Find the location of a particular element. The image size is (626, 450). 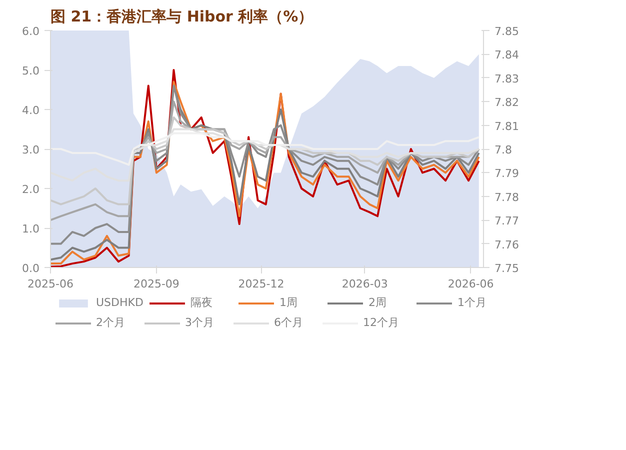

y2-tick-label: 7.75 is located at coordinates (506, 268).